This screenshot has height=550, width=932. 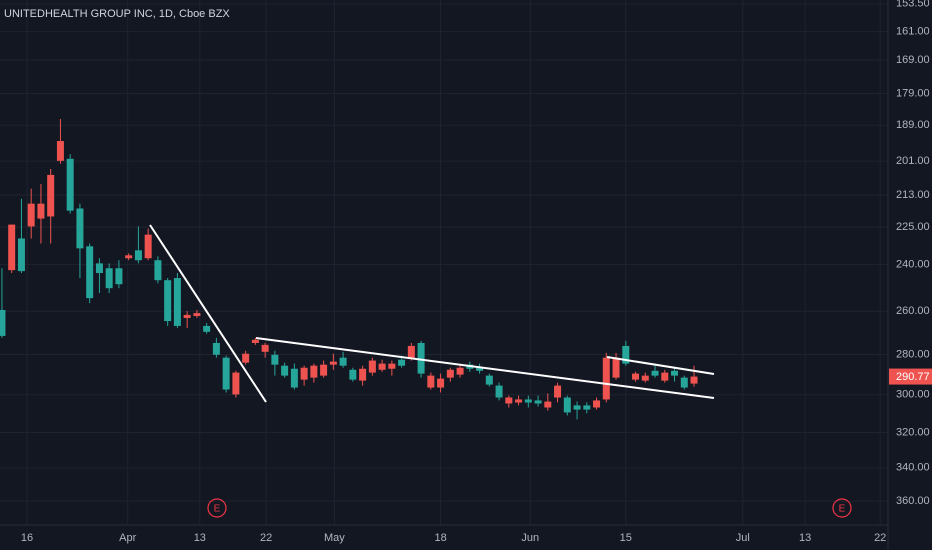 I want to click on x-tick-label: 15, so click(x=626, y=538).